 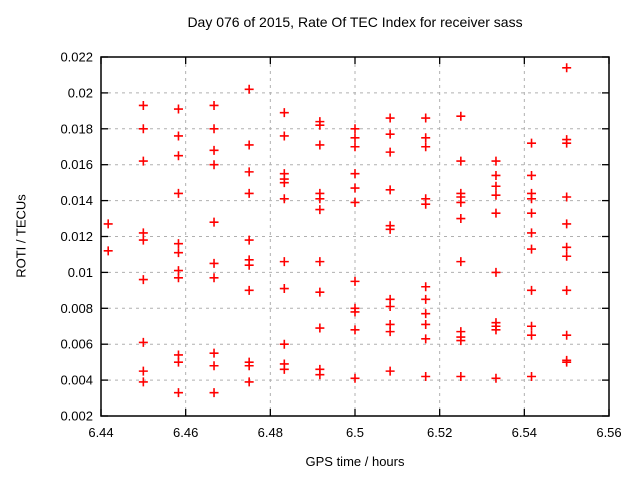 What do you see at coordinates (76, 164) in the screenshot?
I see `y-tick-label: 0.016` at bounding box center [76, 164].